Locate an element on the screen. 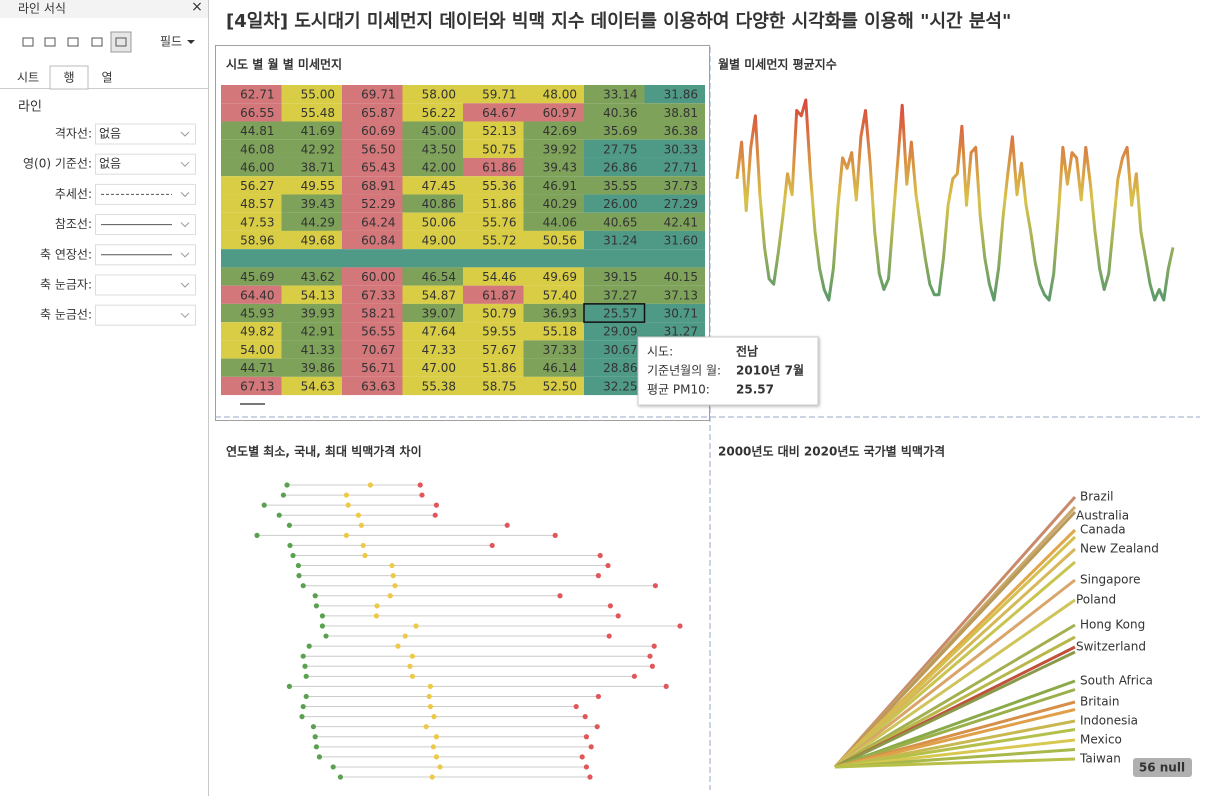 The image size is (1211, 800). close-button: × is located at coordinates (197, 7).